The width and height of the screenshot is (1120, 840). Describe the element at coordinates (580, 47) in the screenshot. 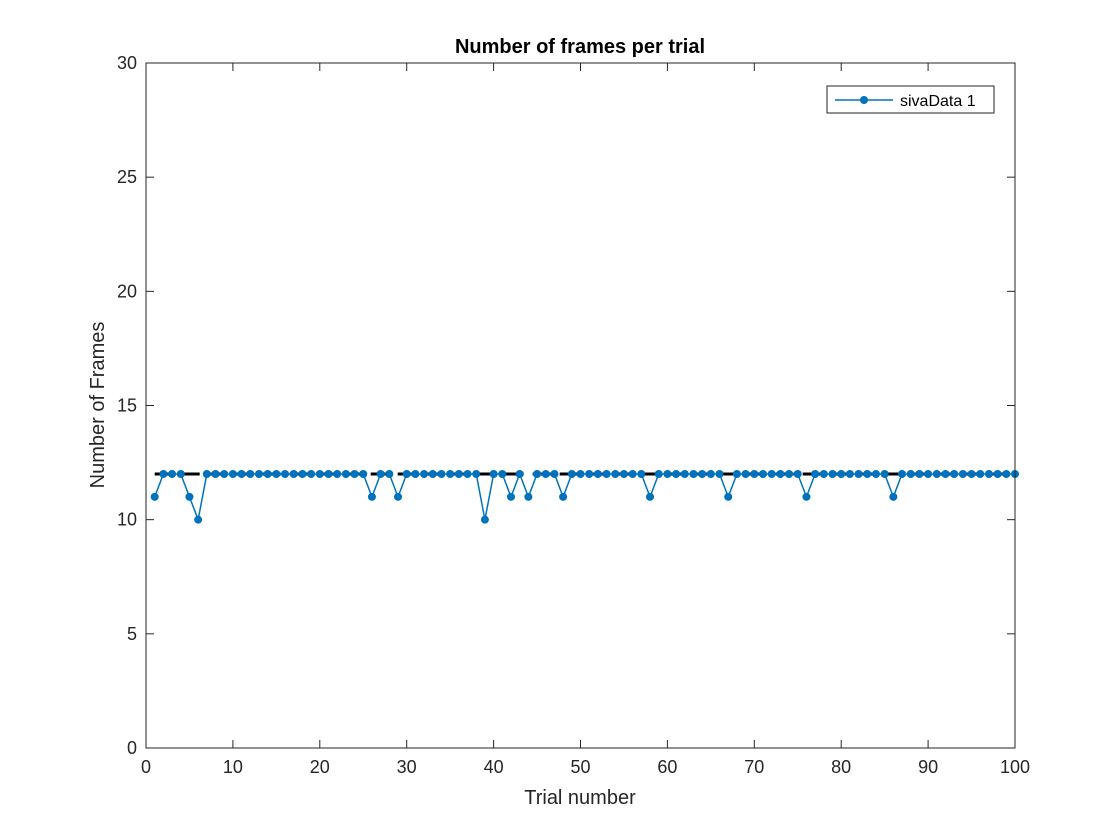

I see `chart-title: Number of frames per trial` at that location.